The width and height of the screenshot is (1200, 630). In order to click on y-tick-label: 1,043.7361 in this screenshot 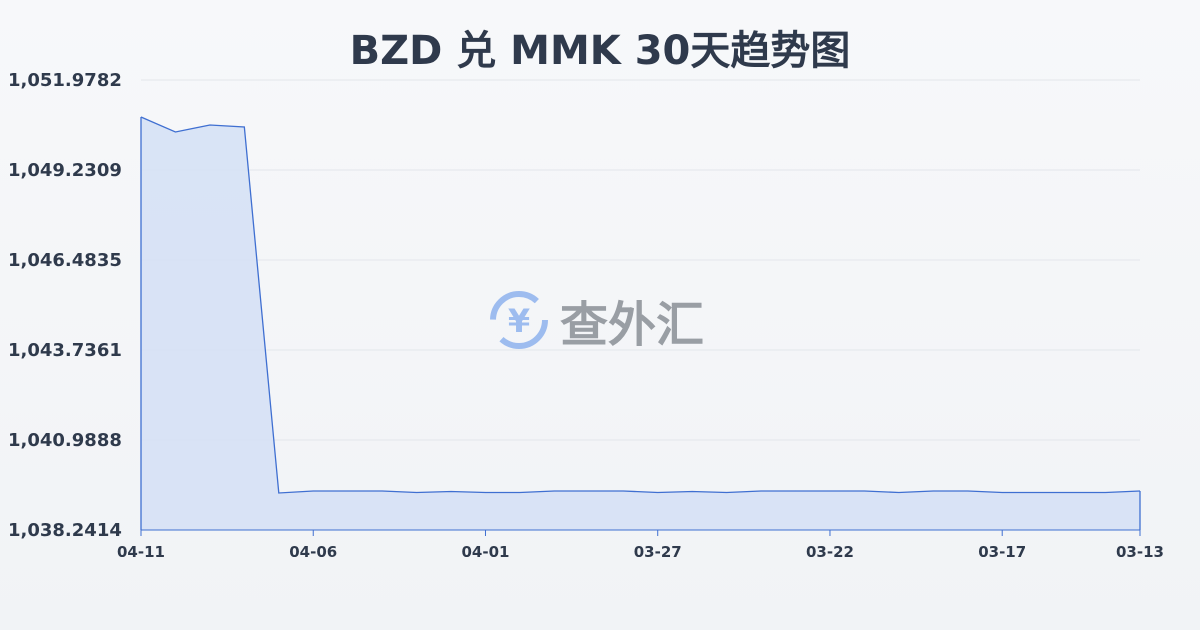, I will do `click(65, 350)`.